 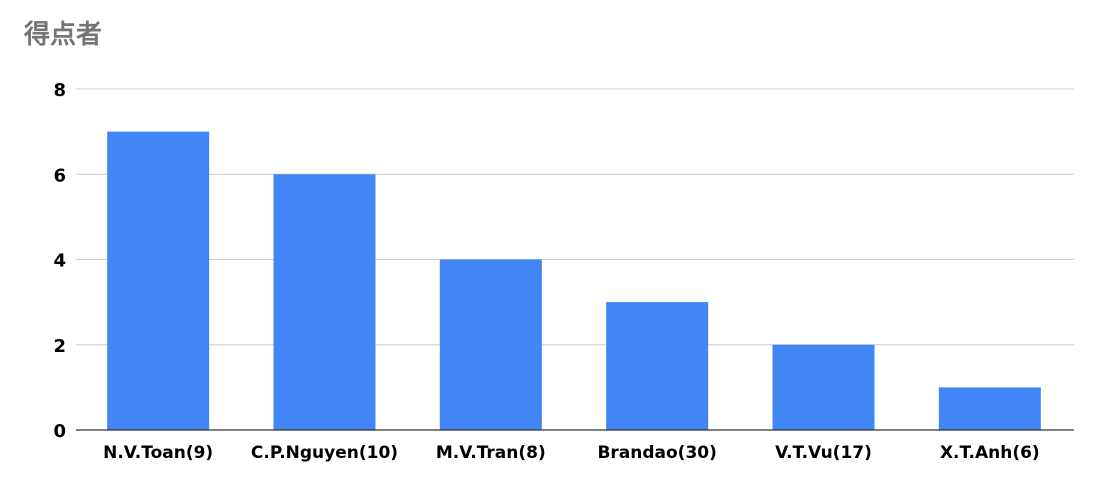 I want to click on y-axis-ticks: 0 2 4 6 8, so click(x=59, y=261).